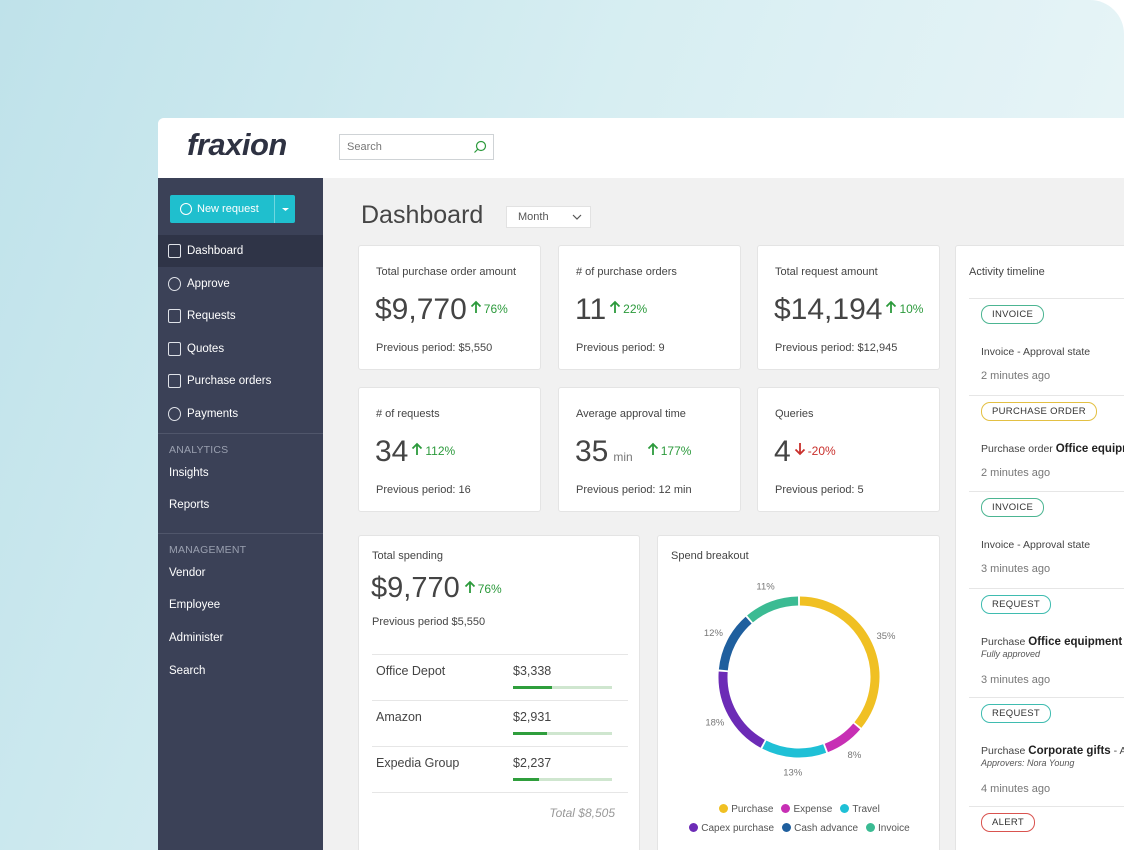 Image resolution: width=1124 pixels, height=850 pixels. Describe the element at coordinates (433, 450) in the screenshot. I see `kpi-change: 112%` at that location.